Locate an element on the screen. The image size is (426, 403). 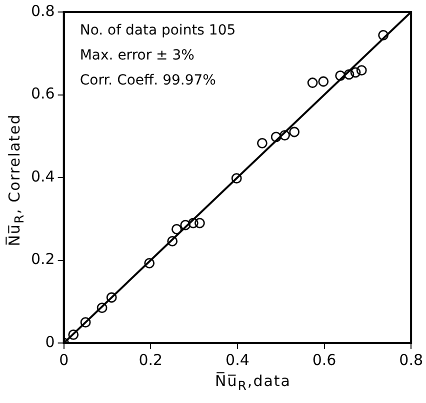
x-tick-label: 0.8 is located at coordinates (411, 359).